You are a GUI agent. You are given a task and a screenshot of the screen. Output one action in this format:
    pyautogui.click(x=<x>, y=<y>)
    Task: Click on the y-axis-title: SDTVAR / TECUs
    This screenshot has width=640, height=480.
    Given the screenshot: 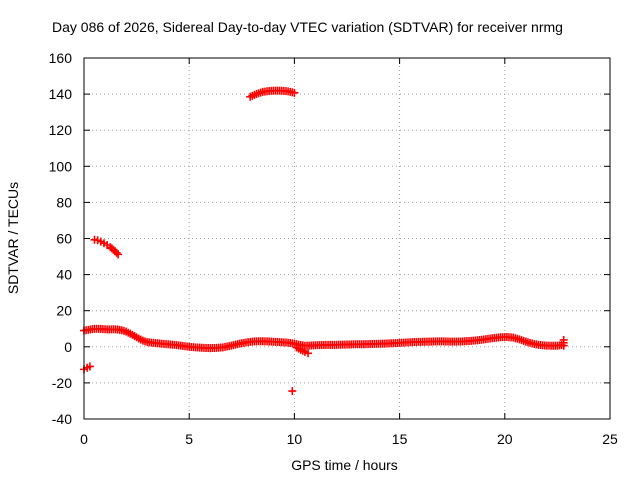 What is the action you would take?
    pyautogui.click(x=13, y=238)
    